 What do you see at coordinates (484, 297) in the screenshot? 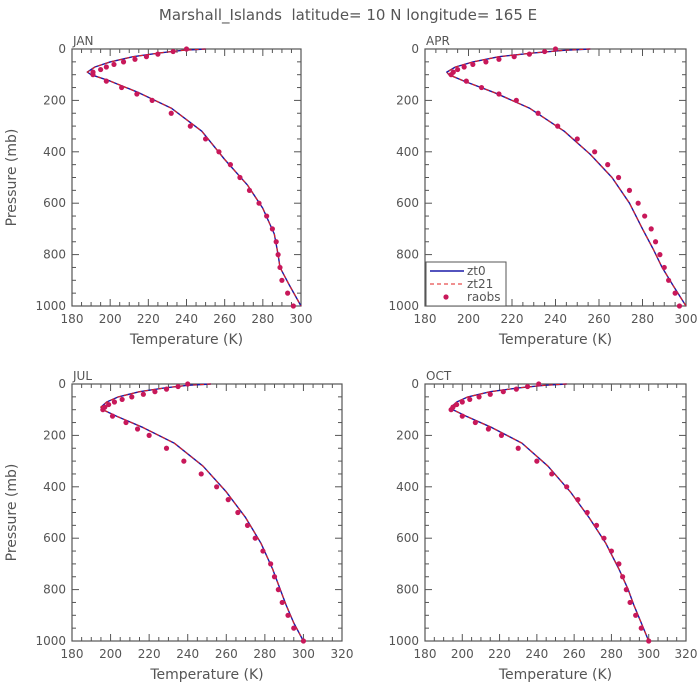
I see `legend-label-raobs: raobs` at bounding box center [484, 297].